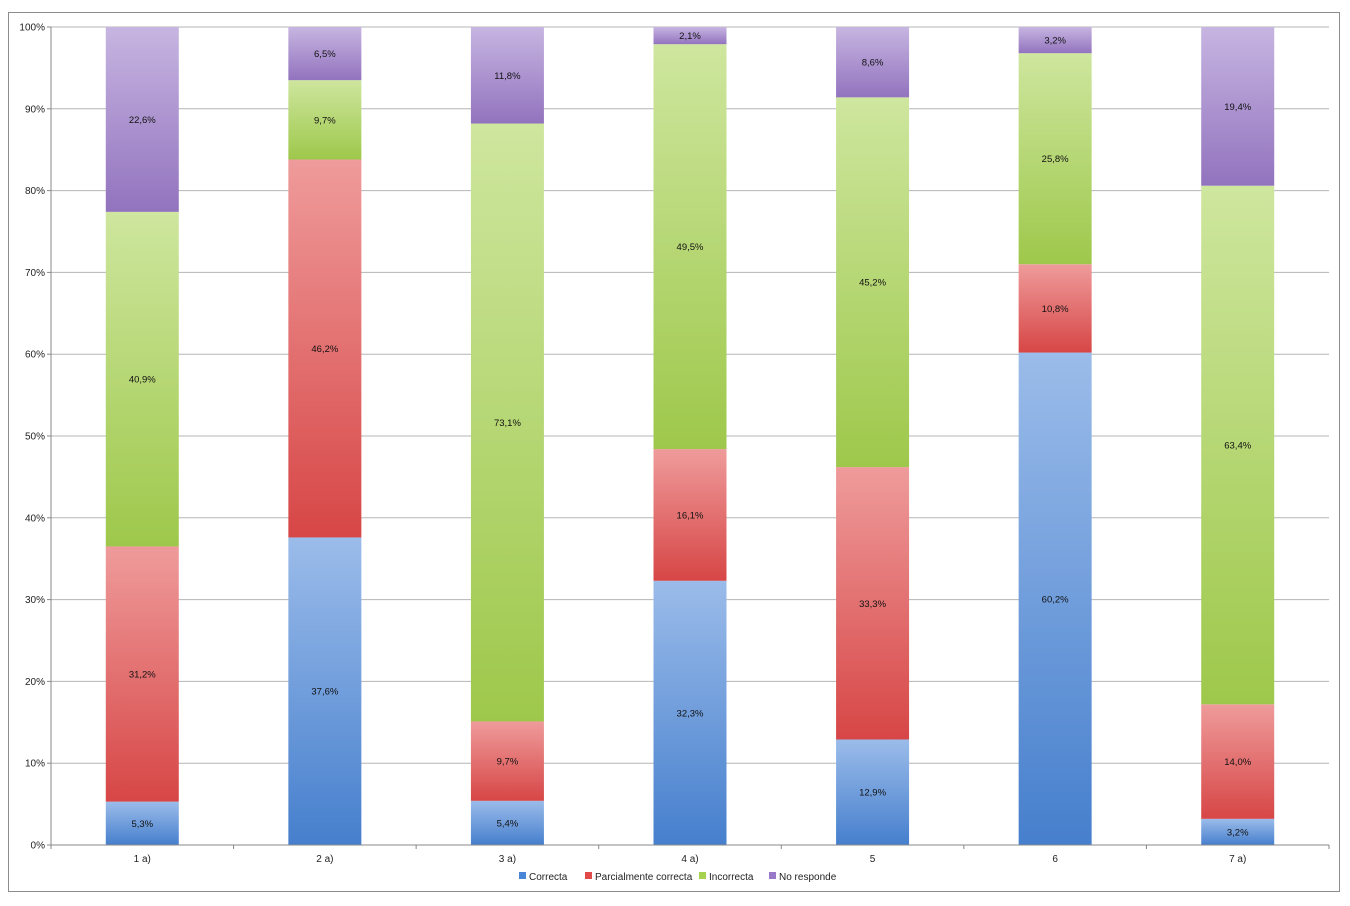 The image size is (1350, 906). I want to click on data-label: 40,9%, so click(142, 380).